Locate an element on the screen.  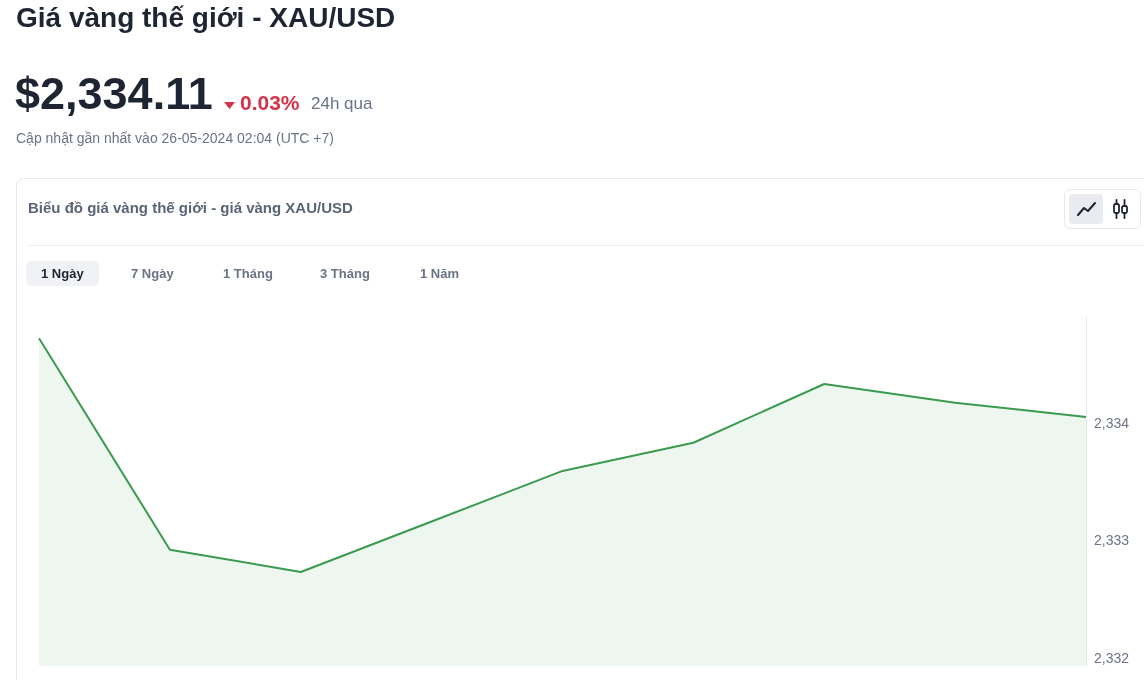
y-tick-label: 2,333 is located at coordinates (1112, 540).